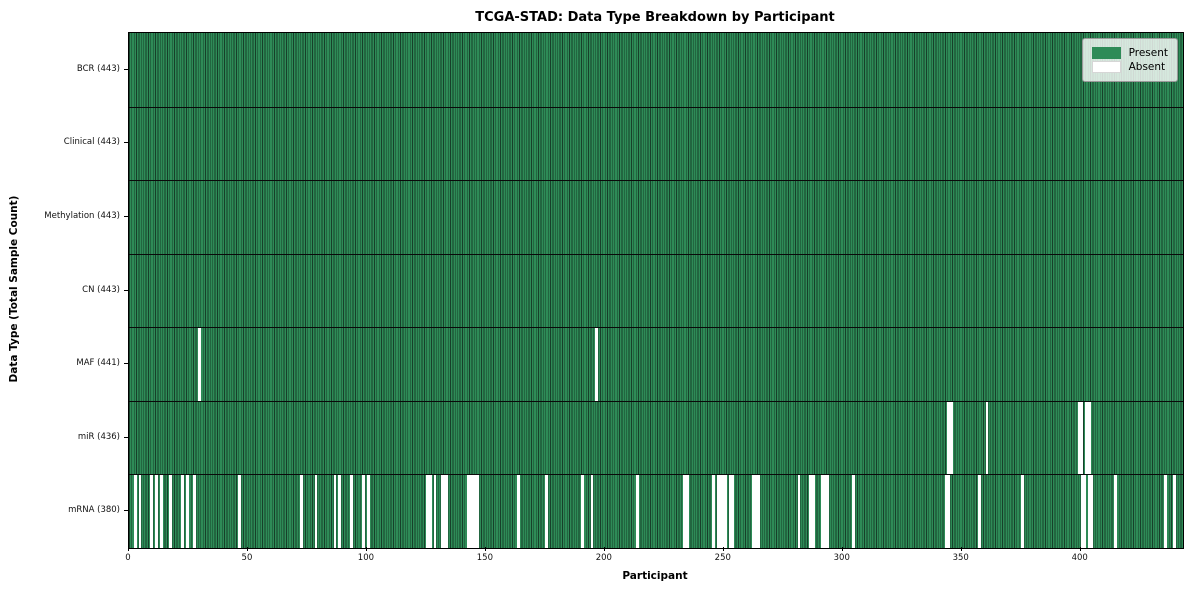  What do you see at coordinates (98, 363) in the screenshot?
I see `y-tick-label: MAF (441)` at bounding box center [98, 363].